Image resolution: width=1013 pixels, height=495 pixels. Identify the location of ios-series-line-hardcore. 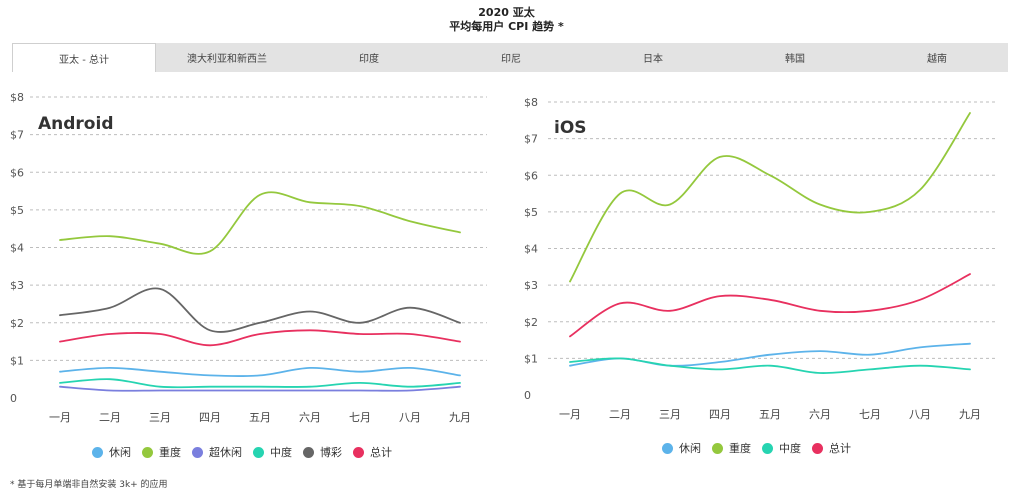
(770, 197).